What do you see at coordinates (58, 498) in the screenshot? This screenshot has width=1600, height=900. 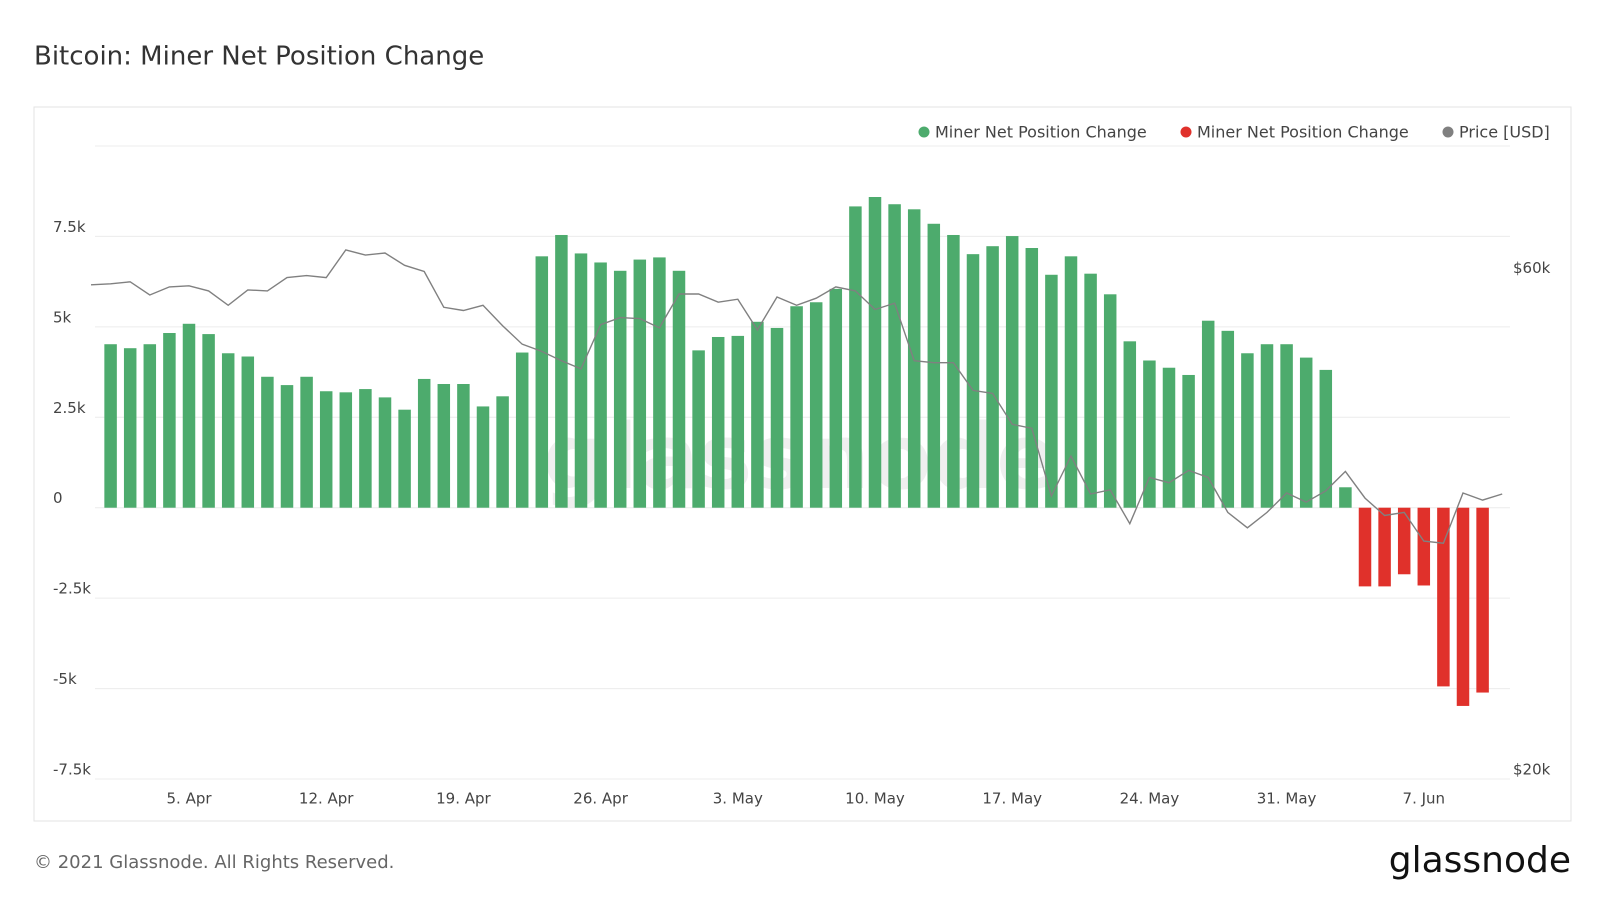 I see `y-tick-label: 0` at bounding box center [58, 498].